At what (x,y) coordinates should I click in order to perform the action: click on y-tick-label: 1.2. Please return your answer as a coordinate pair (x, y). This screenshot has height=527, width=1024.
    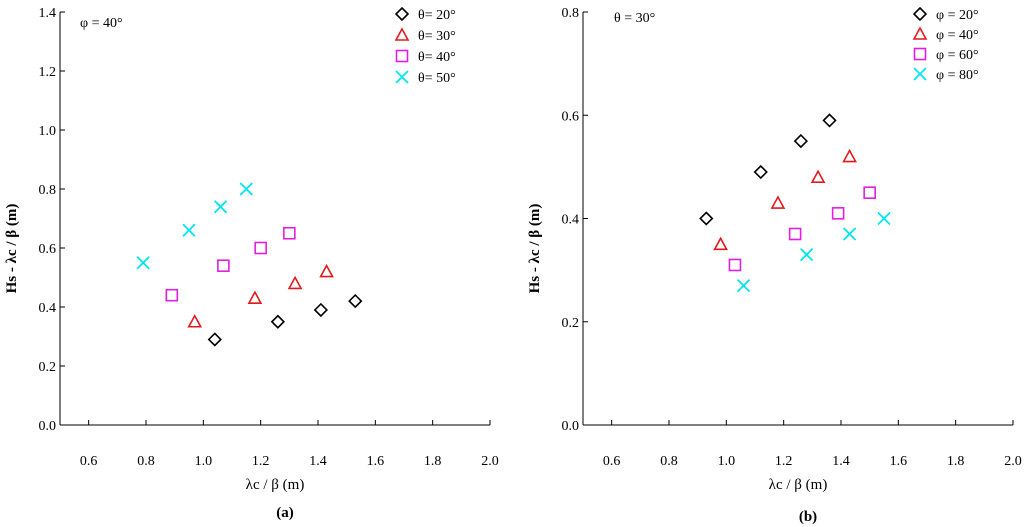
    Looking at the image, I should click on (48, 72).